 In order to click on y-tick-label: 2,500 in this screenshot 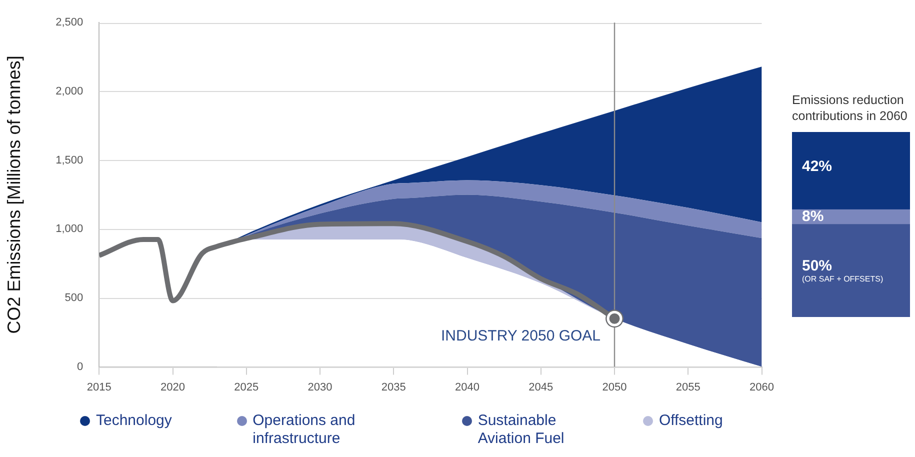, I will do `click(70, 22)`.